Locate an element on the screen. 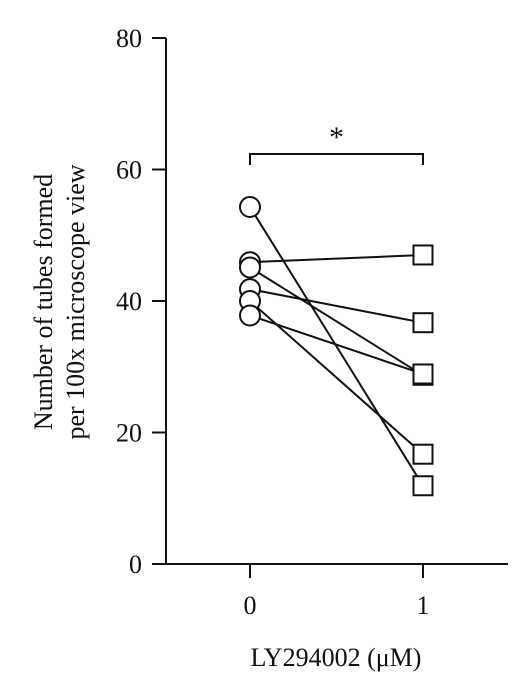 The height and width of the screenshot is (696, 532). x-tick-label: 1 is located at coordinates (423, 605).